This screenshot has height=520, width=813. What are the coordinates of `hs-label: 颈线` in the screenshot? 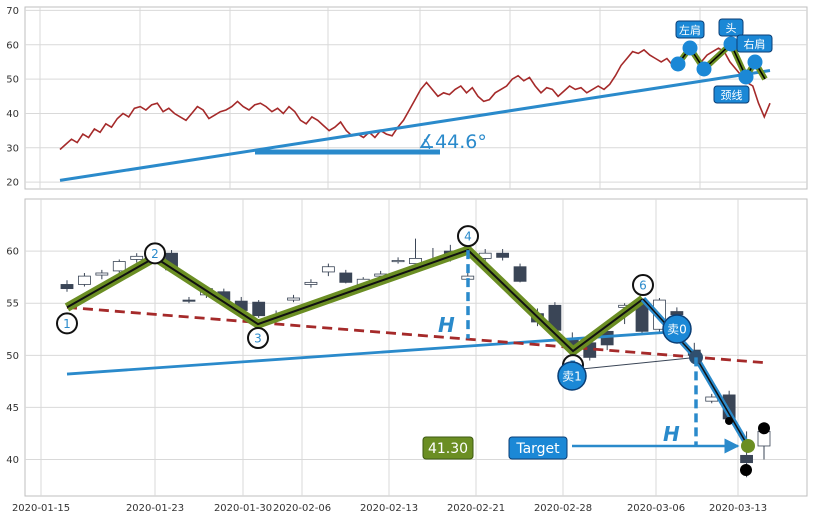 It's located at (732, 95).